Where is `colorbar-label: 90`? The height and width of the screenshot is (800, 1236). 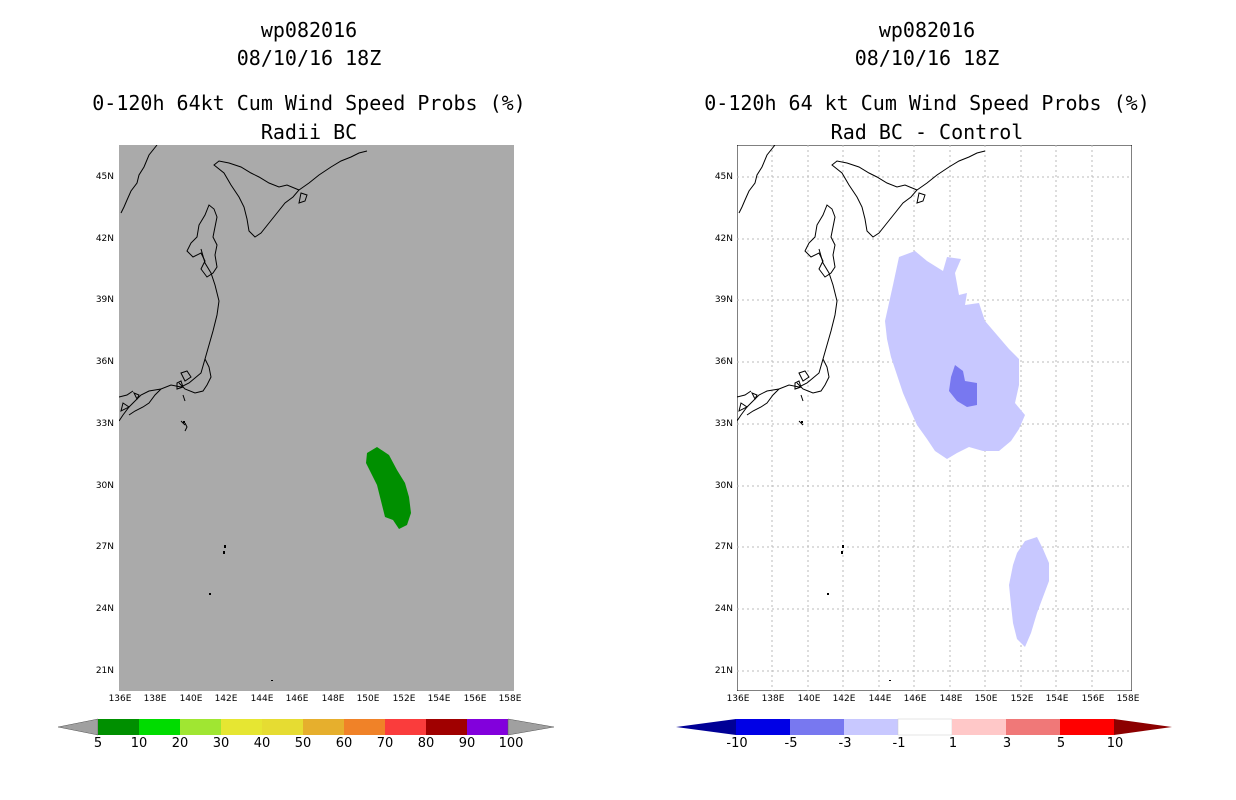 colorbar-label: 90 is located at coordinates (467, 743).